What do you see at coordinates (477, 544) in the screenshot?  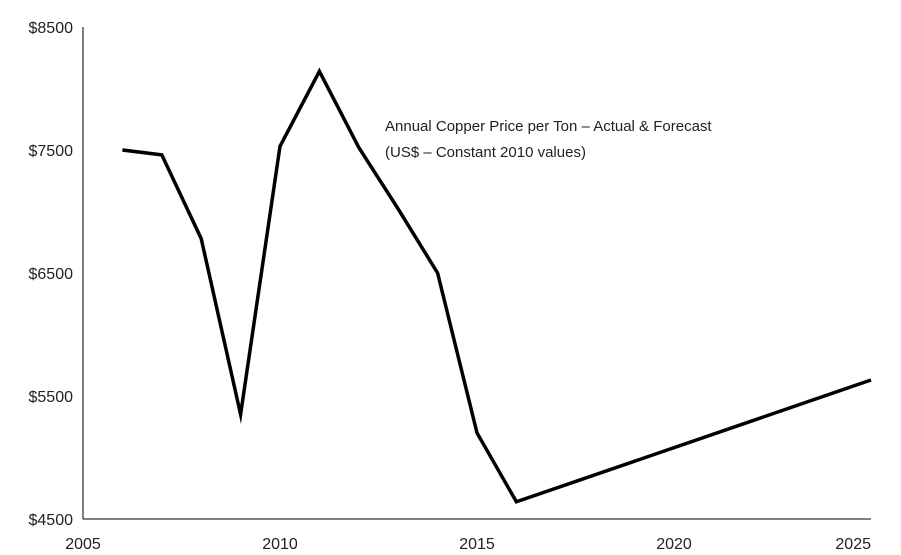 I see `x-tick-label: 2015` at bounding box center [477, 544].